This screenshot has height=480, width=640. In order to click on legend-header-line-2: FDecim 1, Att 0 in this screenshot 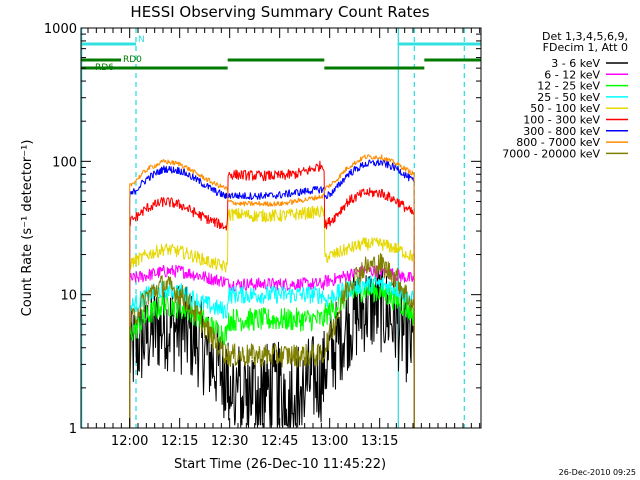, I will do `click(585, 47)`.